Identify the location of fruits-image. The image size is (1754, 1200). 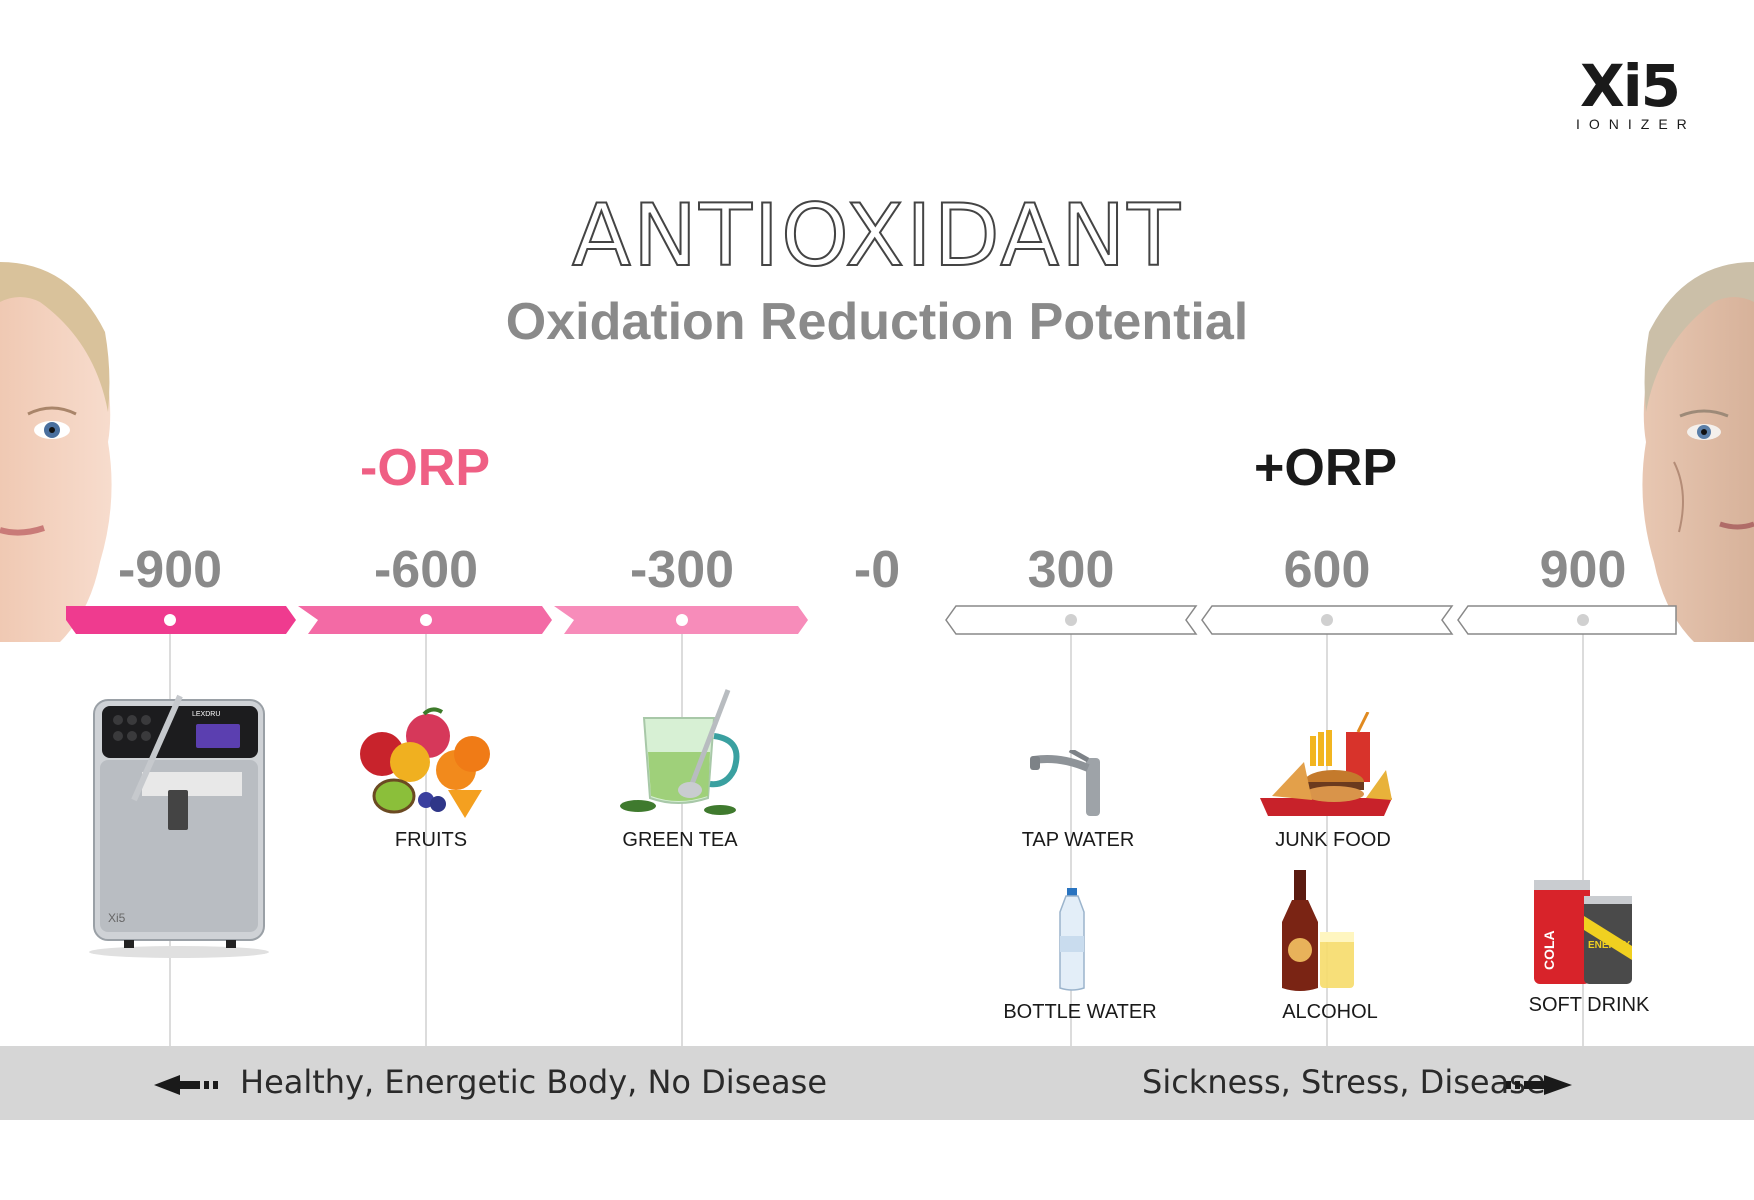
(425, 762).